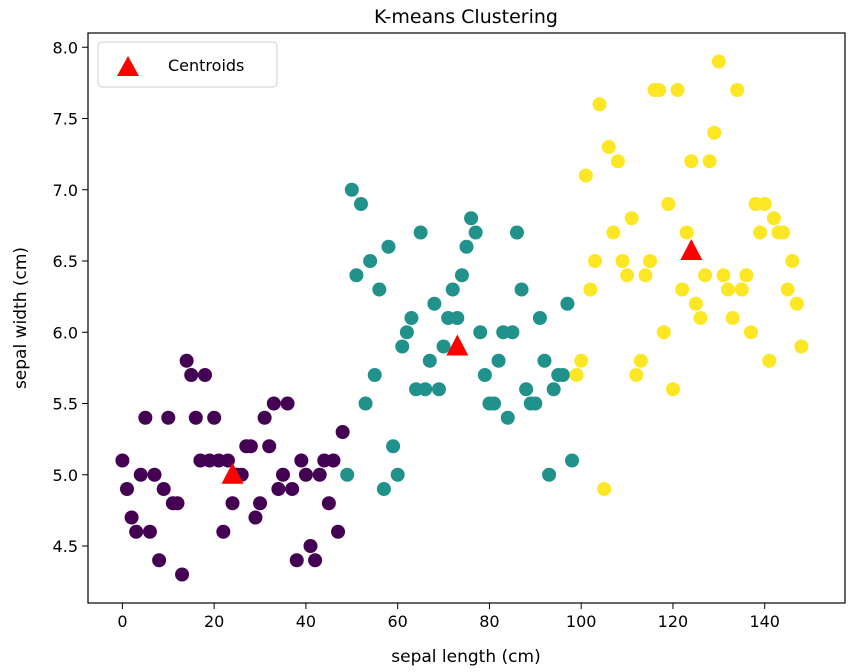 The width and height of the screenshot is (851, 672). I want to click on legend-label-centroids: Centroids, so click(206, 65).